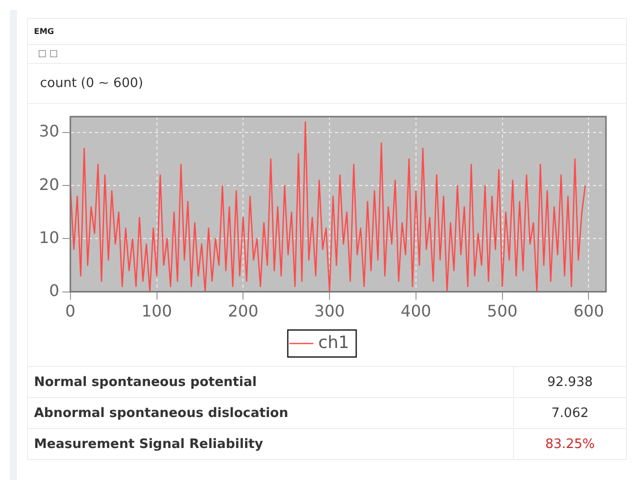  I want to click on chart-subtitle: □ □, so click(327, 54).